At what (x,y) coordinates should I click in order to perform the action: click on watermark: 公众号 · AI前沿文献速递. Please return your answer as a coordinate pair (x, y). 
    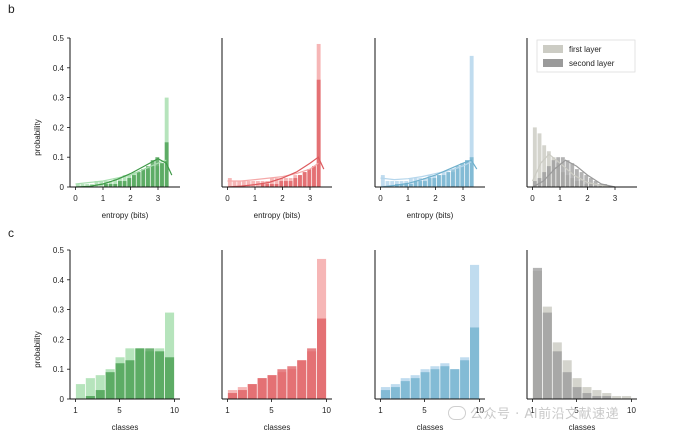
    Looking at the image, I should click on (533, 412).